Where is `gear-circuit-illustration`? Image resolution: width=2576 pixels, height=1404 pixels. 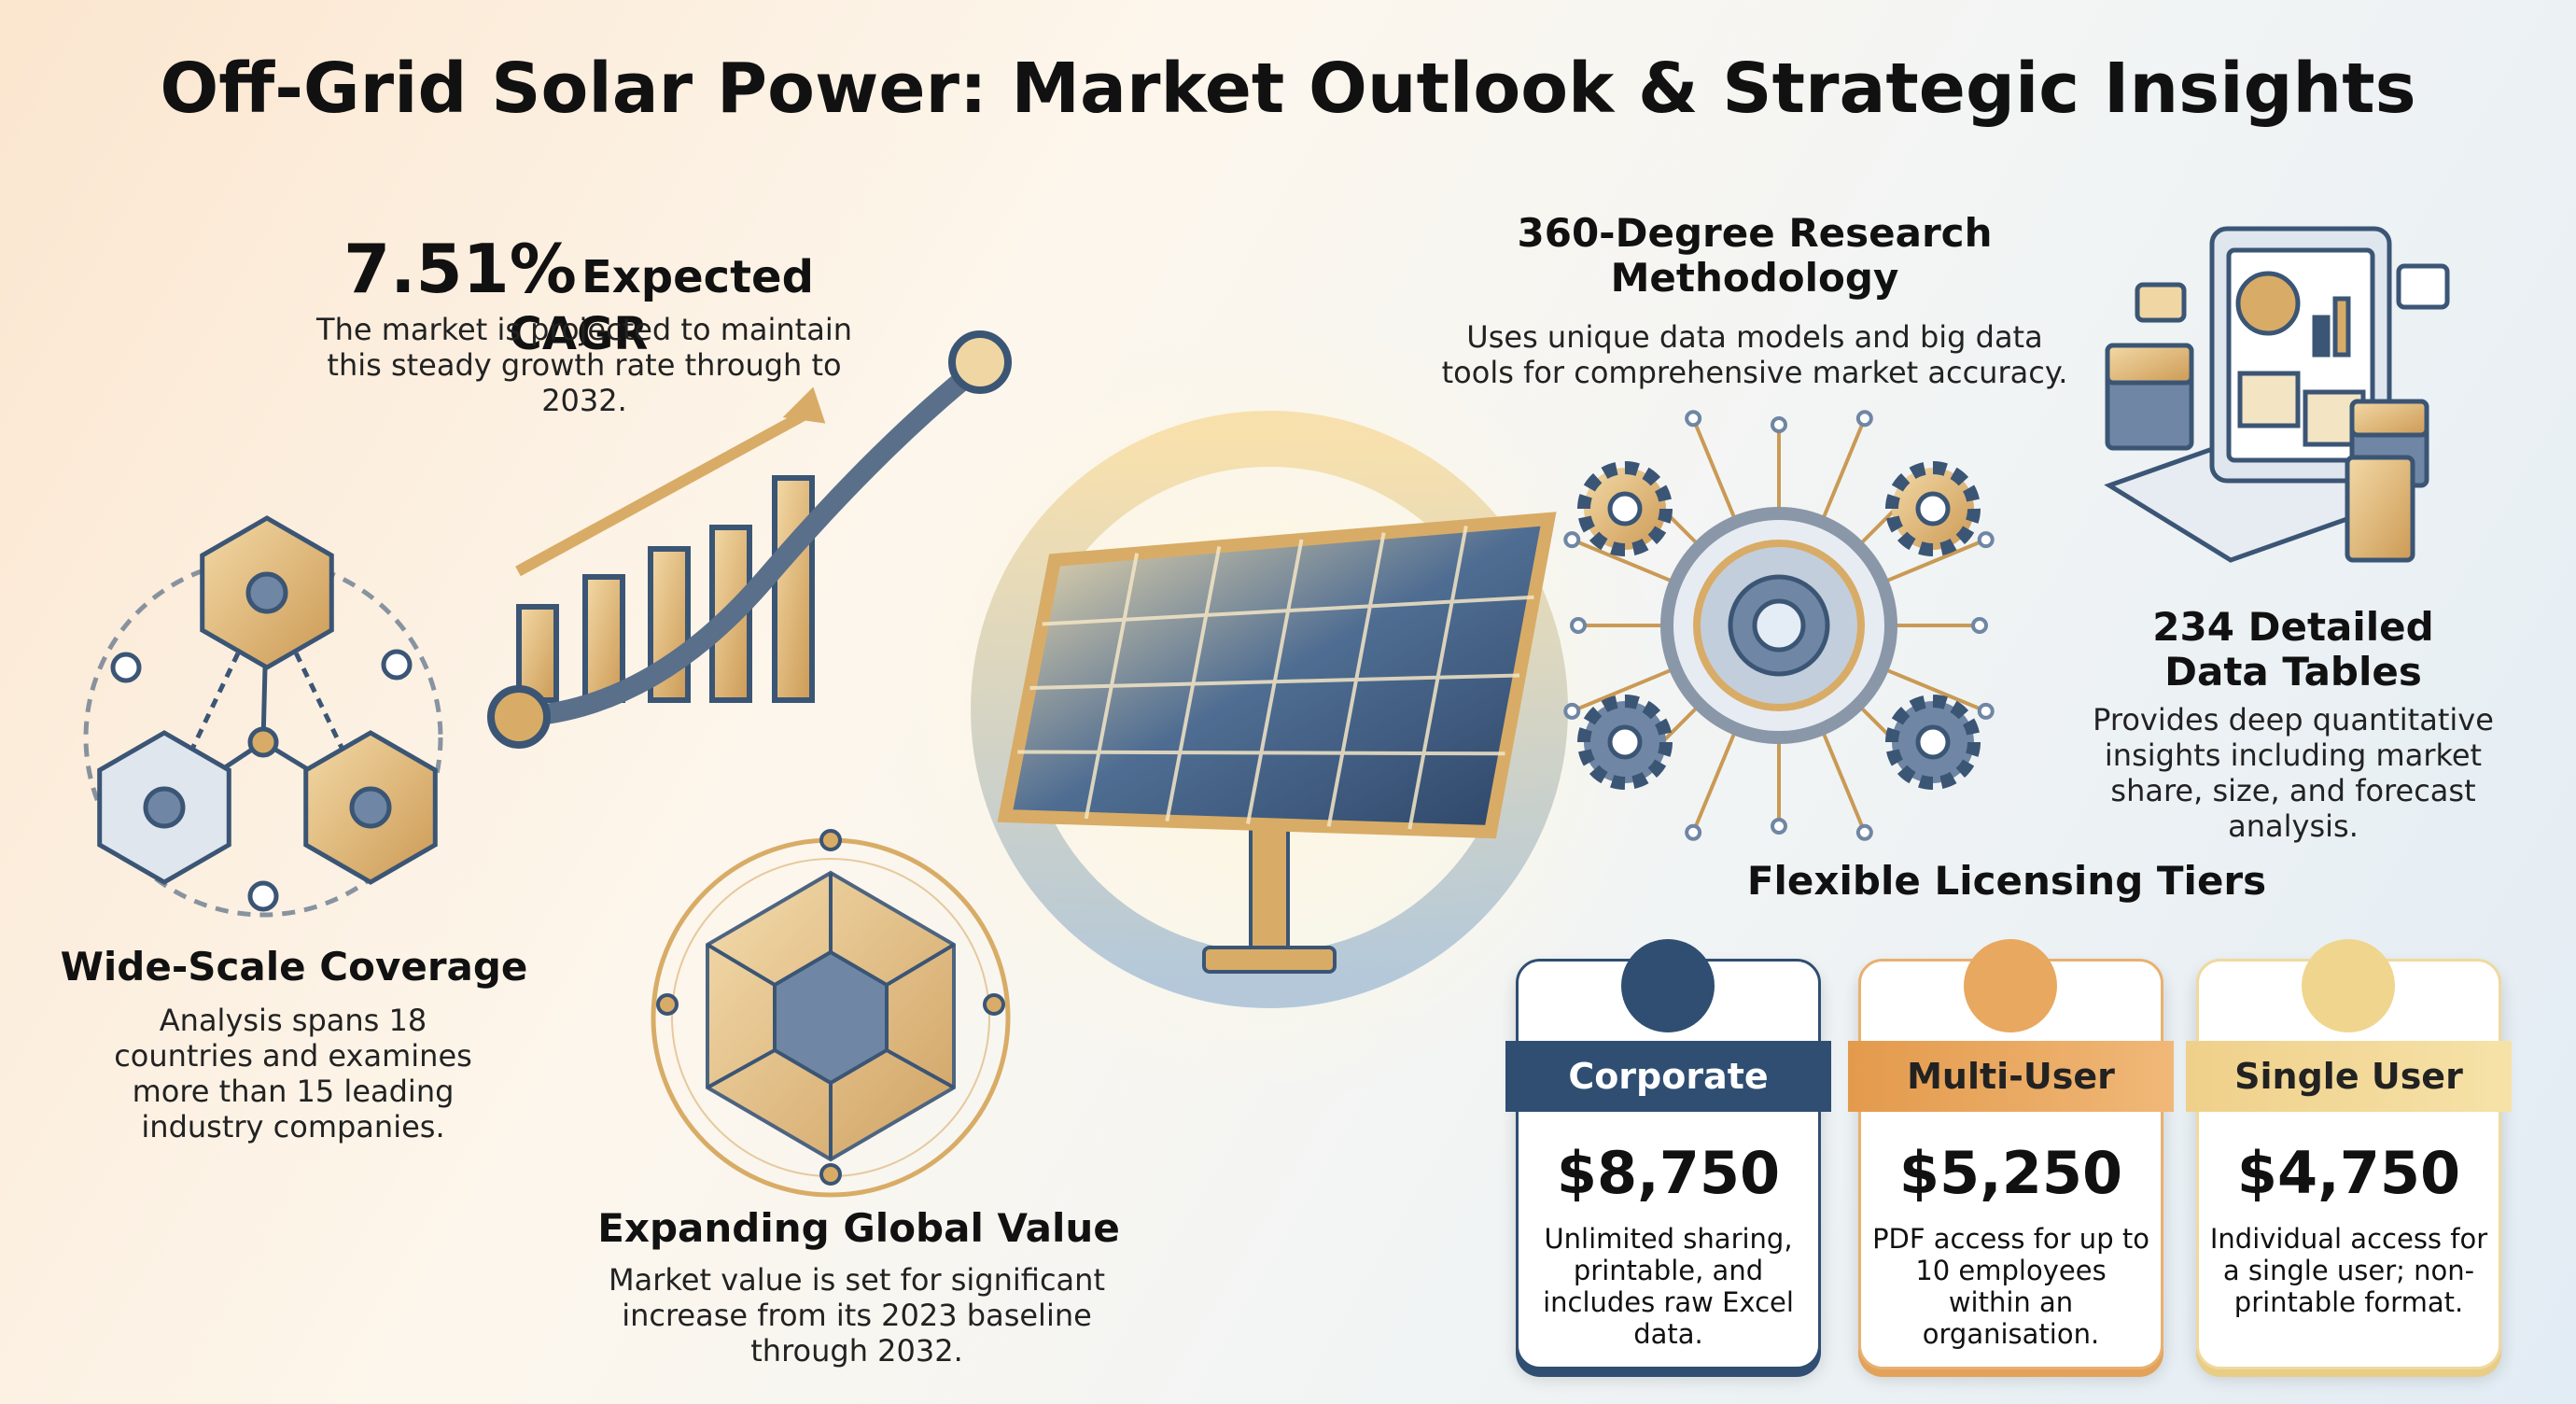 gear-circuit-illustration is located at coordinates (1779, 625).